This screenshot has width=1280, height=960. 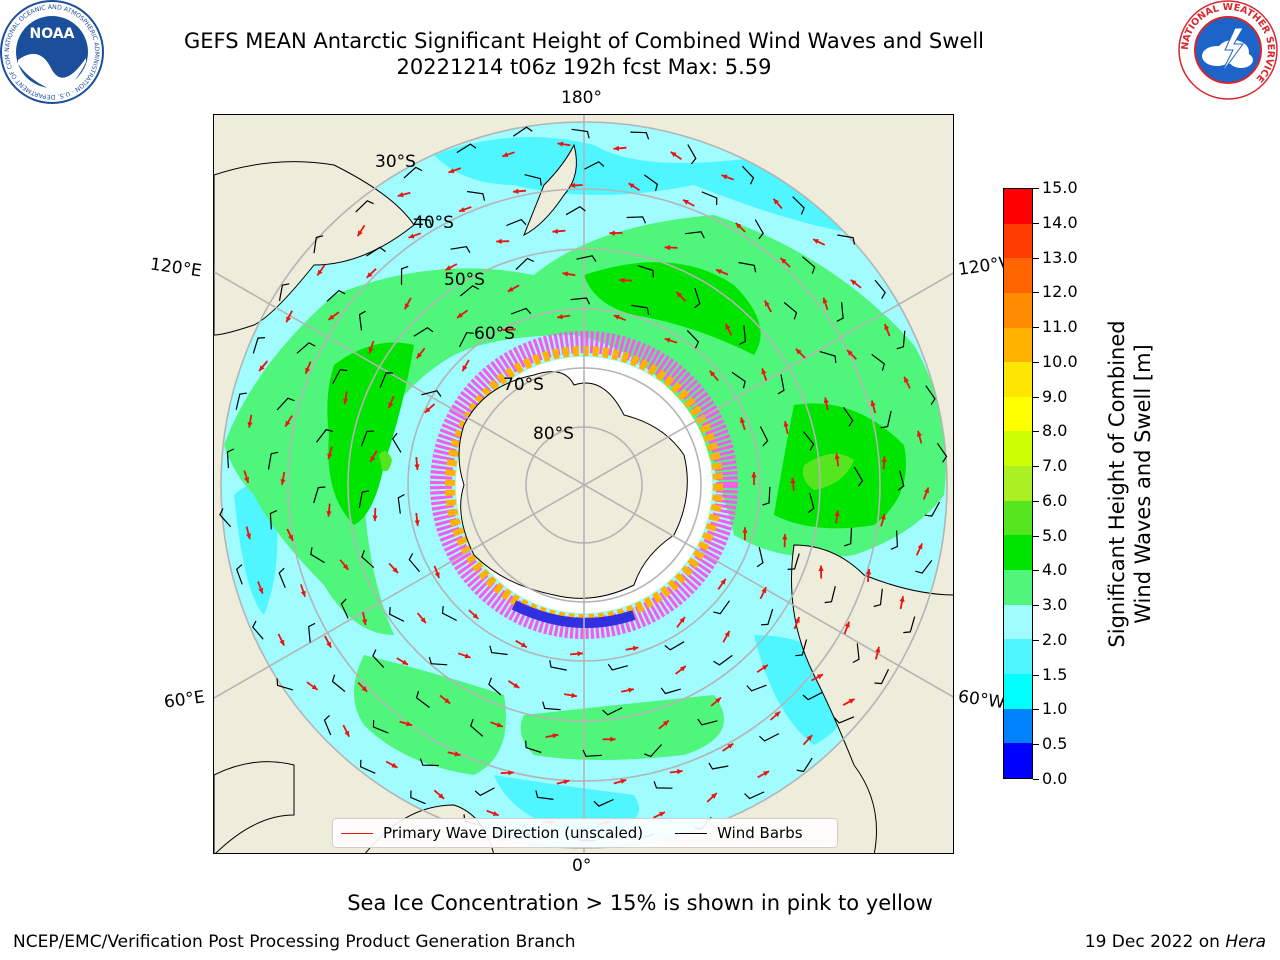 What do you see at coordinates (1143, 484) in the screenshot?
I see `colorbar-label-line2: Wind Waves and Swell [m]` at bounding box center [1143, 484].